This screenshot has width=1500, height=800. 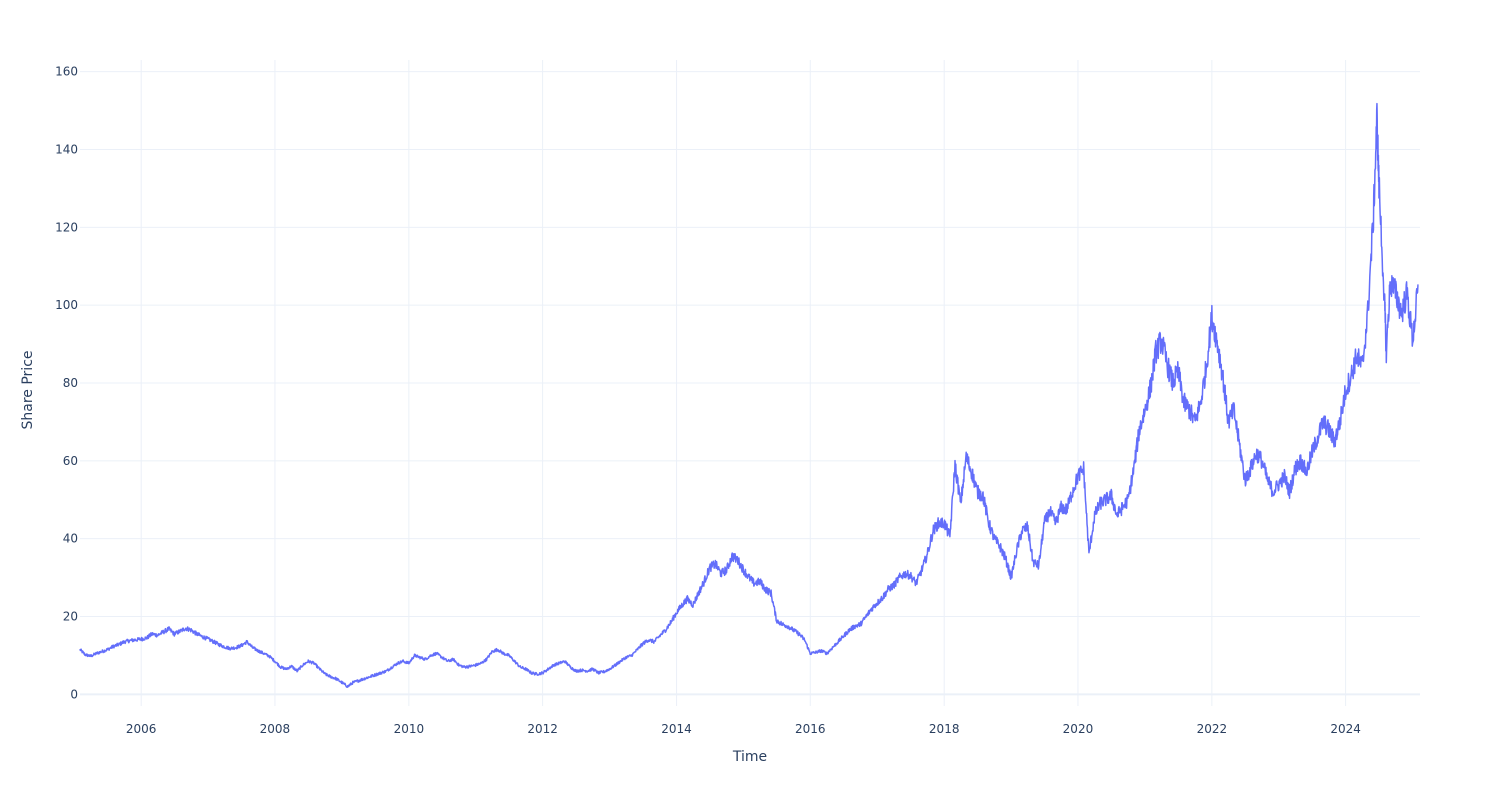 I want to click on y-tick-label: 100, so click(x=66, y=305).